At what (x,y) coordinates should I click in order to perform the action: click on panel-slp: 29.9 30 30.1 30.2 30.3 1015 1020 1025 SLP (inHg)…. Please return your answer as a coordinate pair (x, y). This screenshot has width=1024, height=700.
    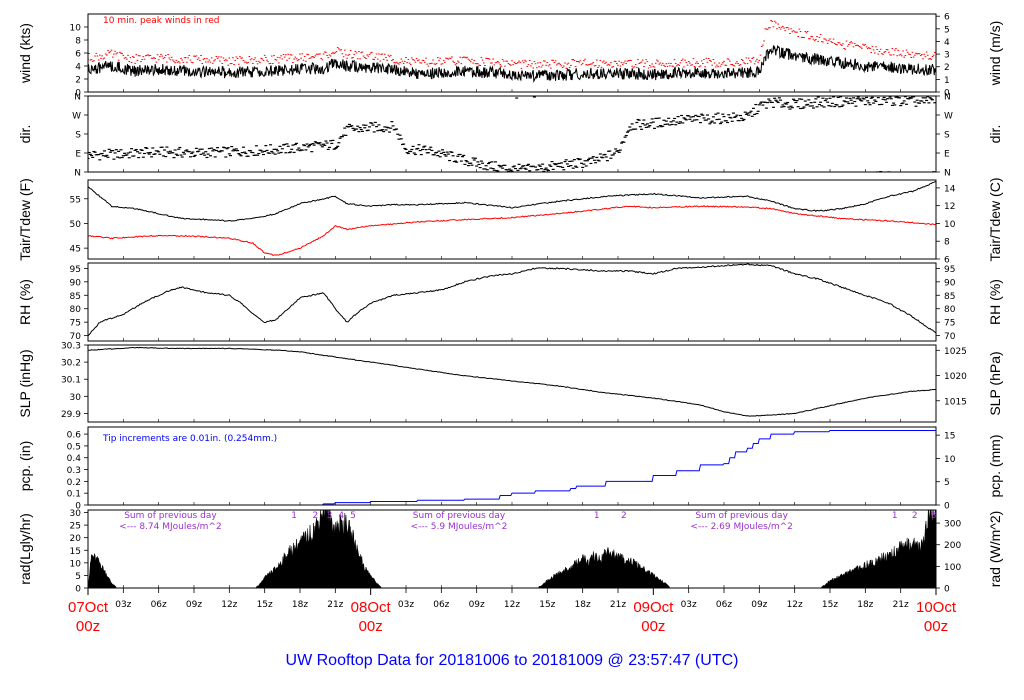
    Looking at the image, I should click on (510, 382).